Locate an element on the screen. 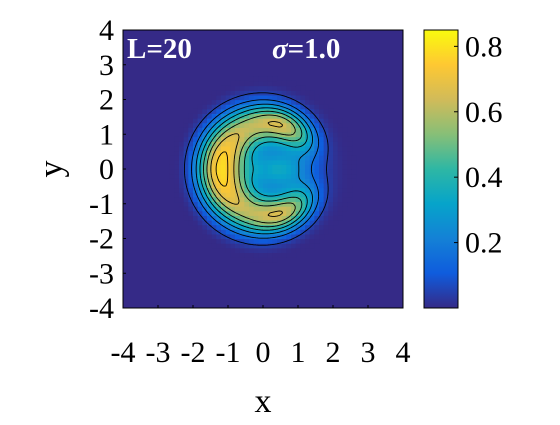 The width and height of the screenshot is (560, 425). x-tick-label: 3 is located at coordinates (368, 352).